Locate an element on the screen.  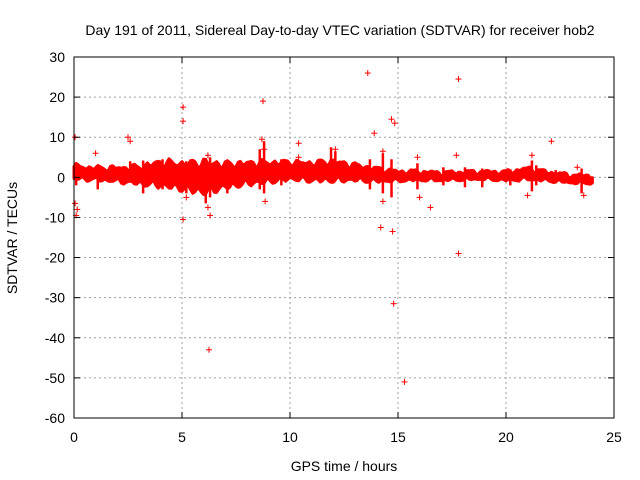
y-tick-label: -10 is located at coordinates (55, 217).